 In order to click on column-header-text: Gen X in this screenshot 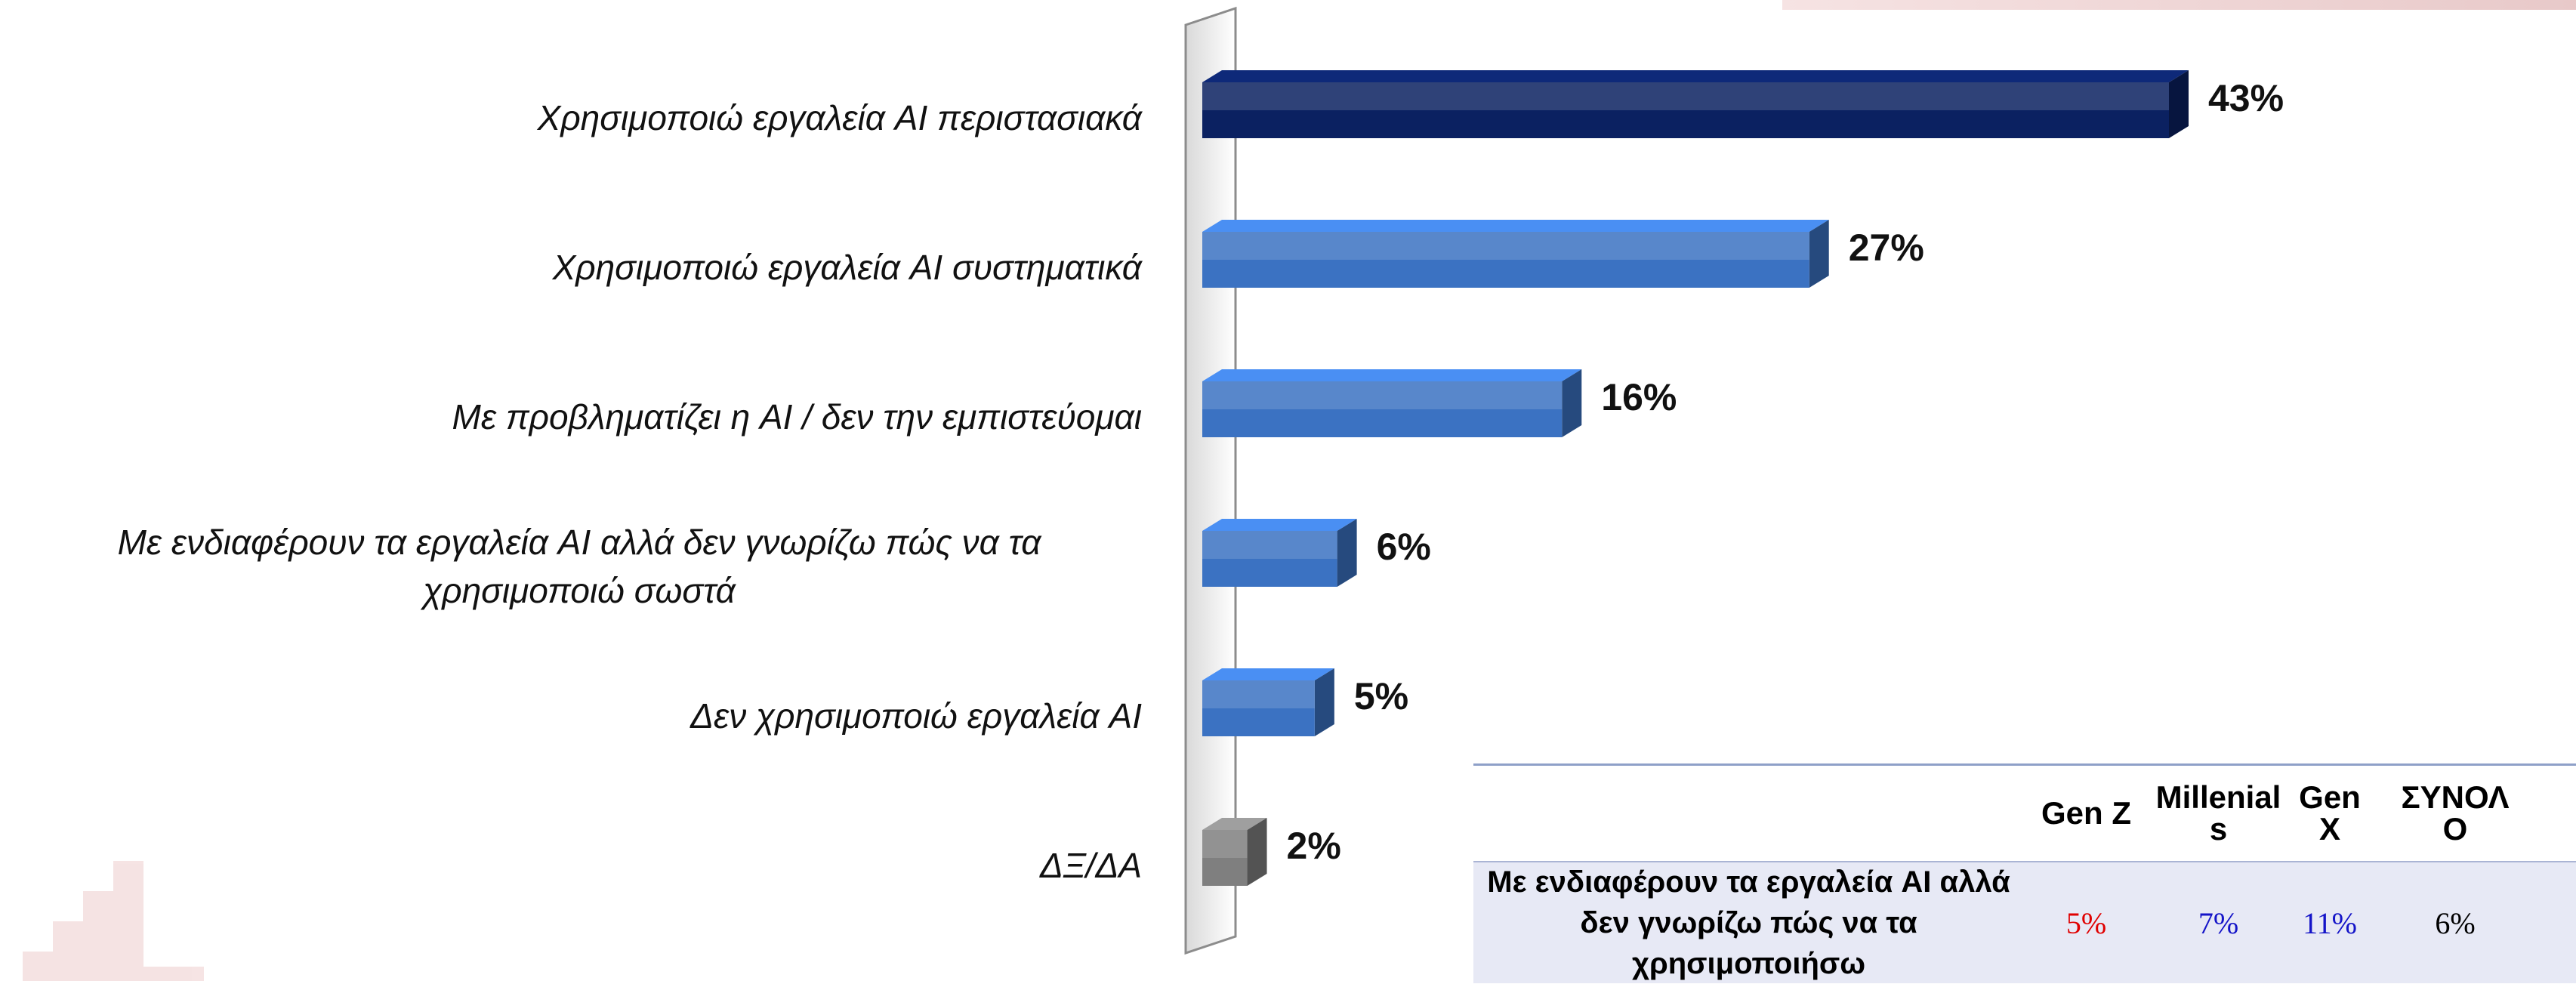, I will do `click(2330, 813)`.